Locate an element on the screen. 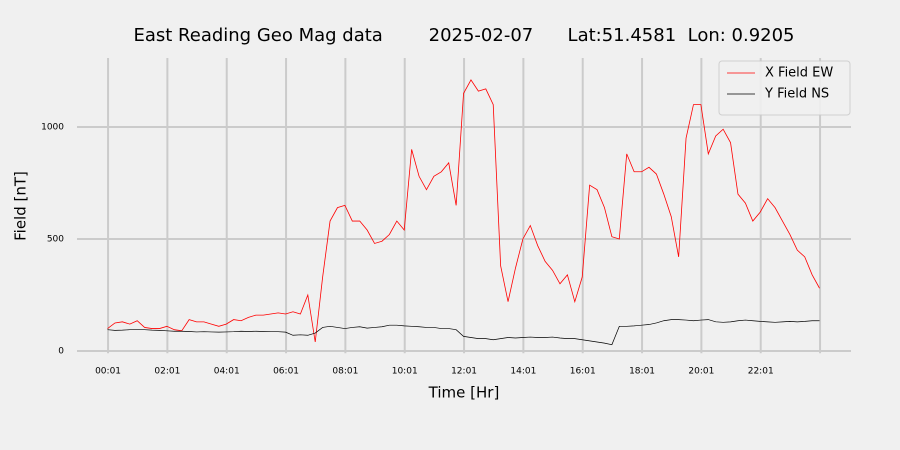 This screenshot has width=900, height=450. x-tick-label: 12:01 is located at coordinates (464, 372).